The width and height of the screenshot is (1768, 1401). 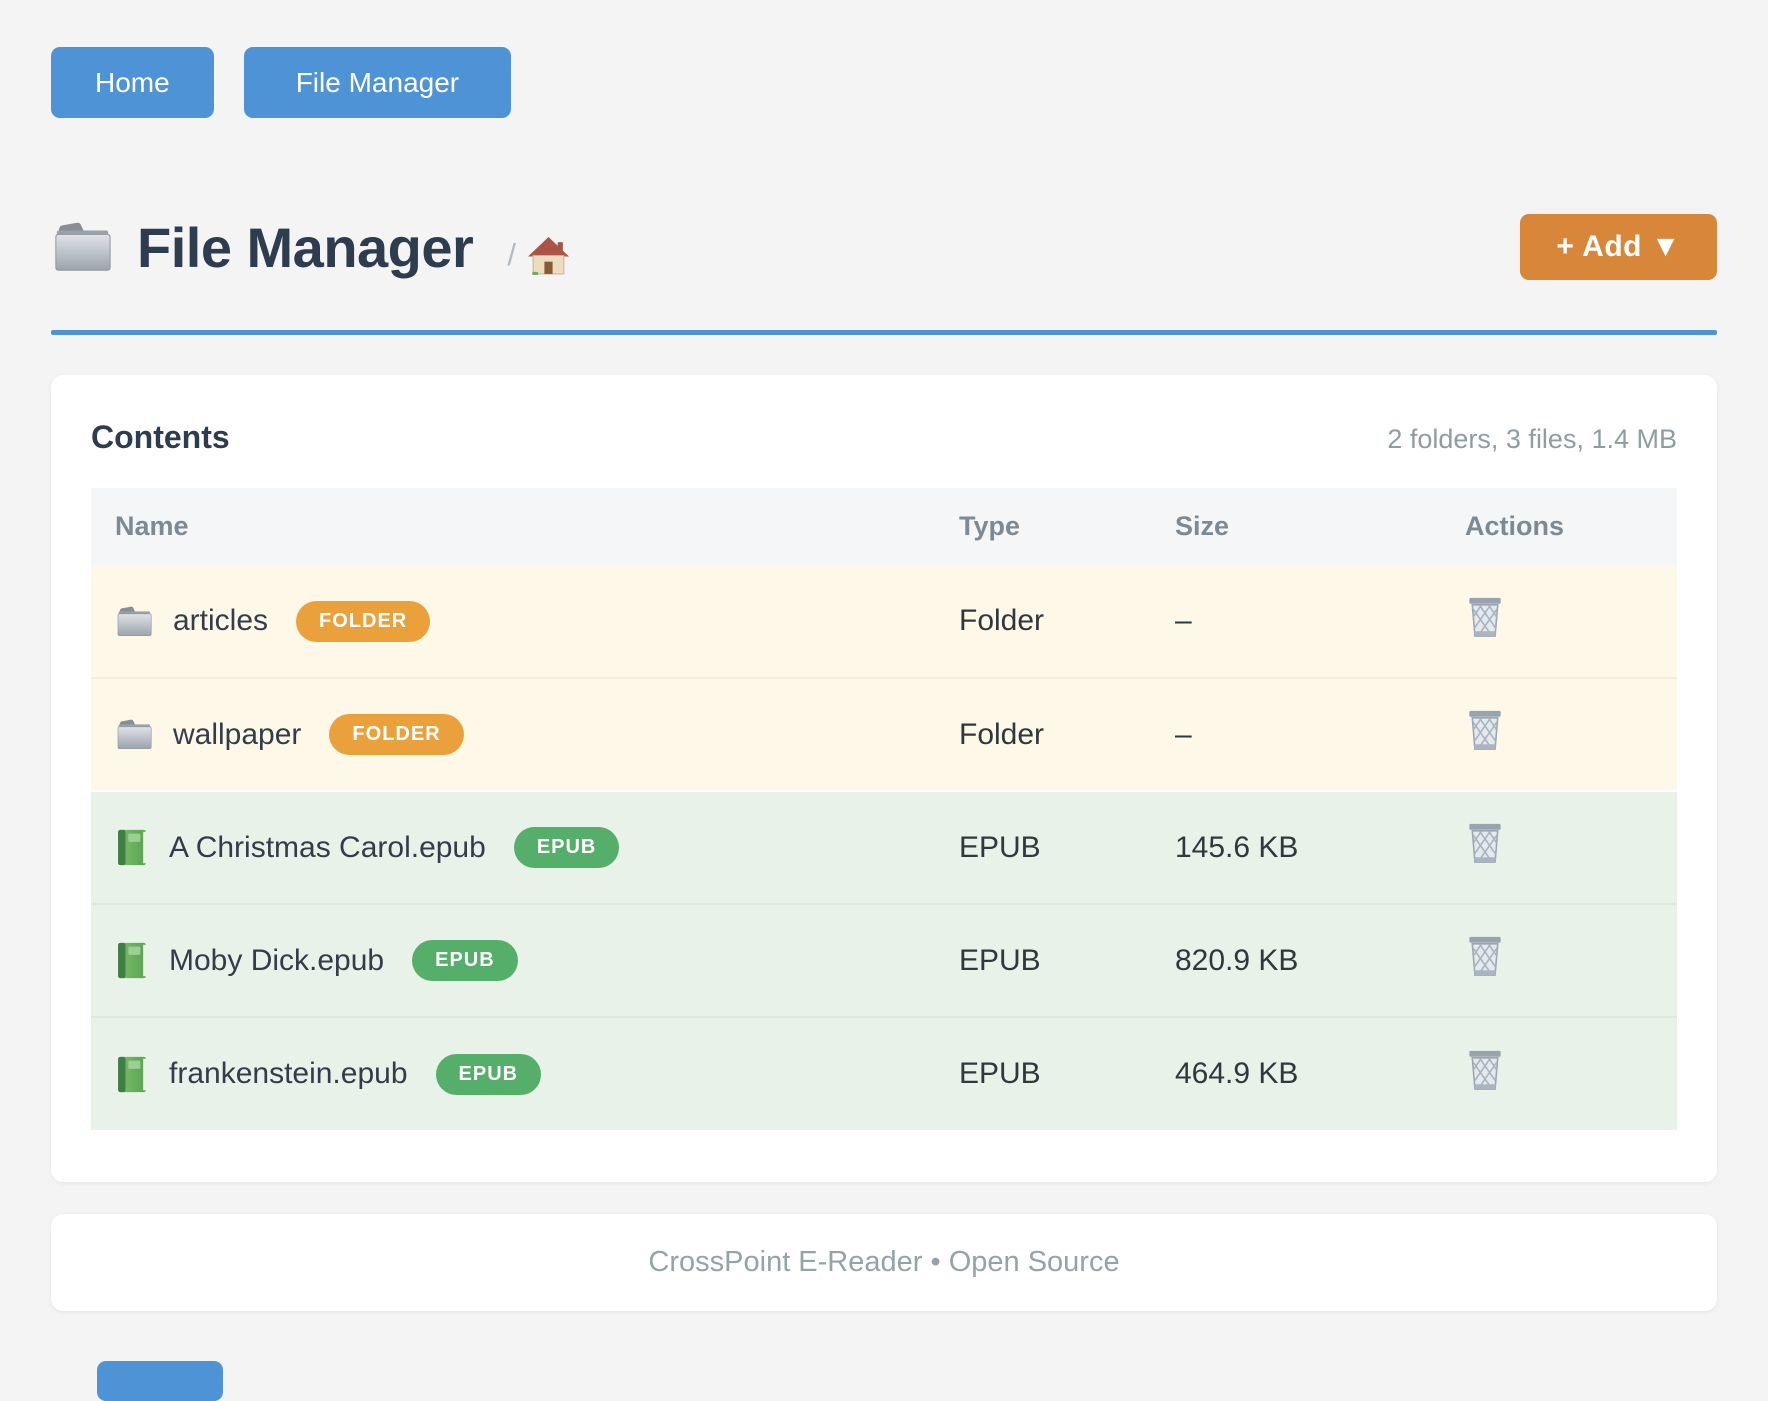 What do you see at coordinates (160, 437) in the screenshot?
I see `contents-heading: Contents` at bounding box center [160, 437].